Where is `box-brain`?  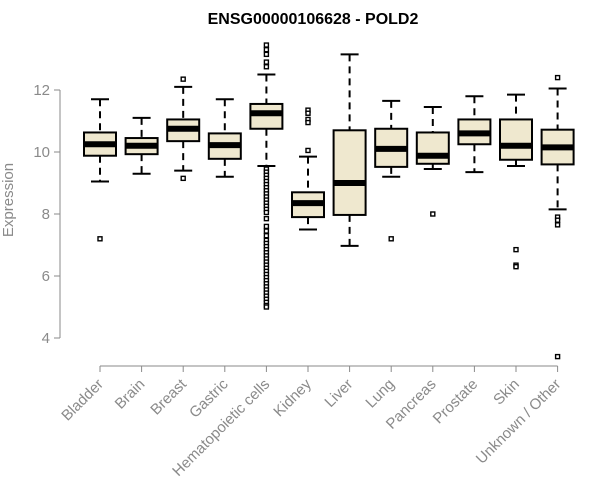 box-brain is located at coordinates (141, 145).